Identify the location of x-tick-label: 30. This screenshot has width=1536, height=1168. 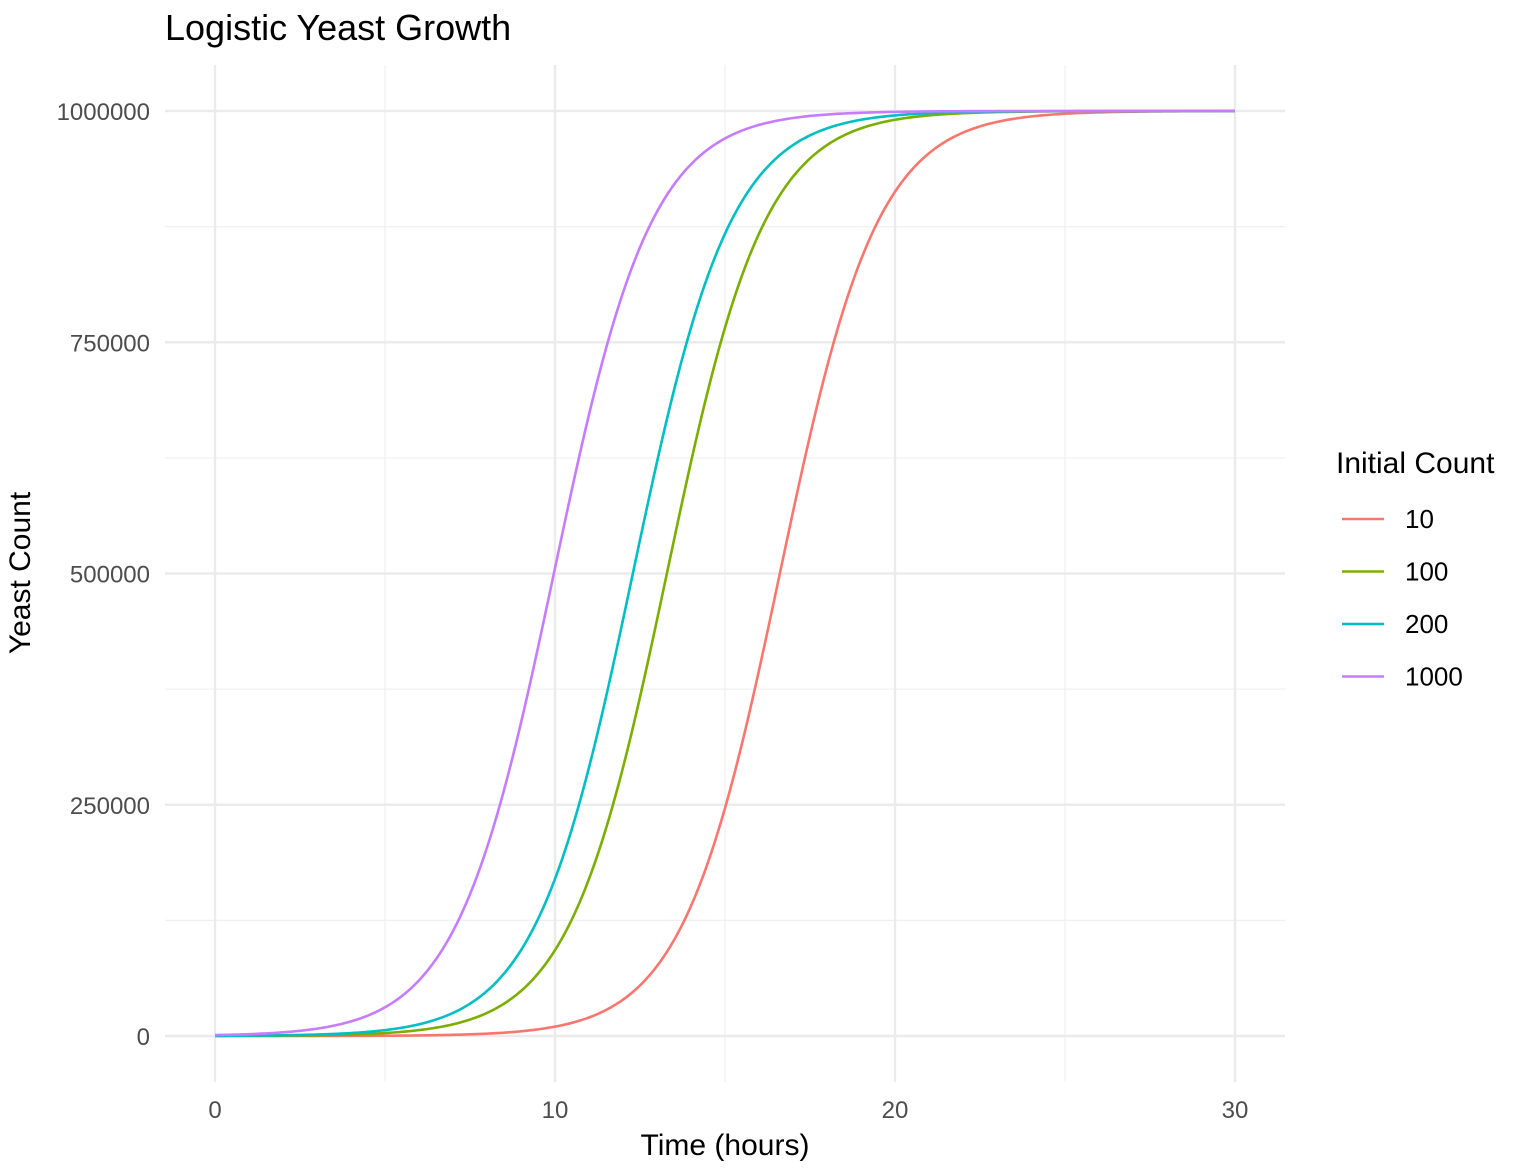
(1235, 1110).